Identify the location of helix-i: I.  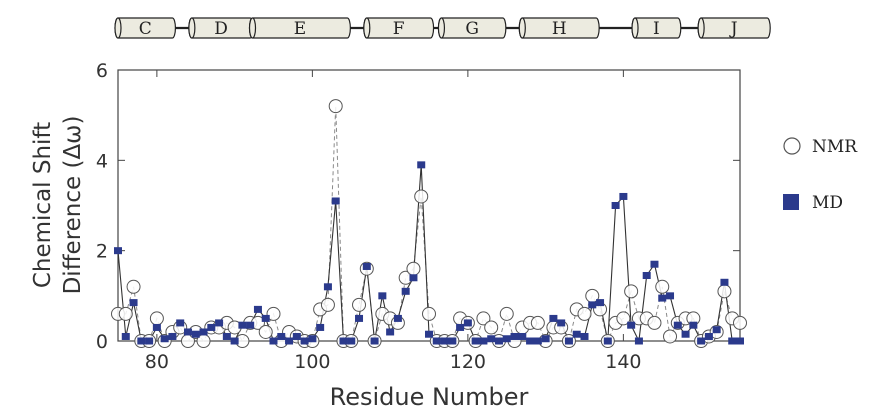
(656, 28).